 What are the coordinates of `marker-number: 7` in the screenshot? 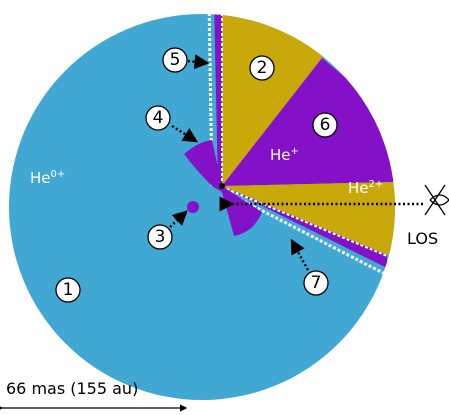 It's located at (316, 283).